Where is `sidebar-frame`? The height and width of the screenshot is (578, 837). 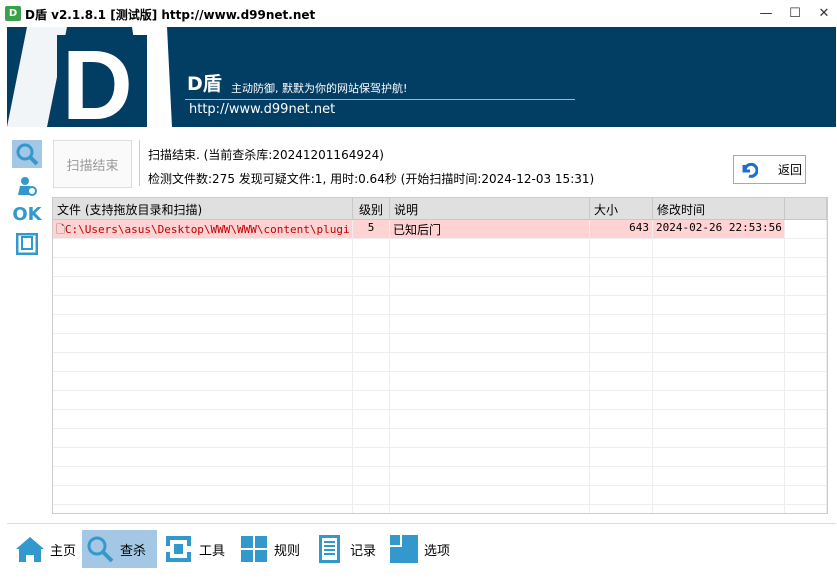
sidebar-frame is located at coordinates (27, 244).